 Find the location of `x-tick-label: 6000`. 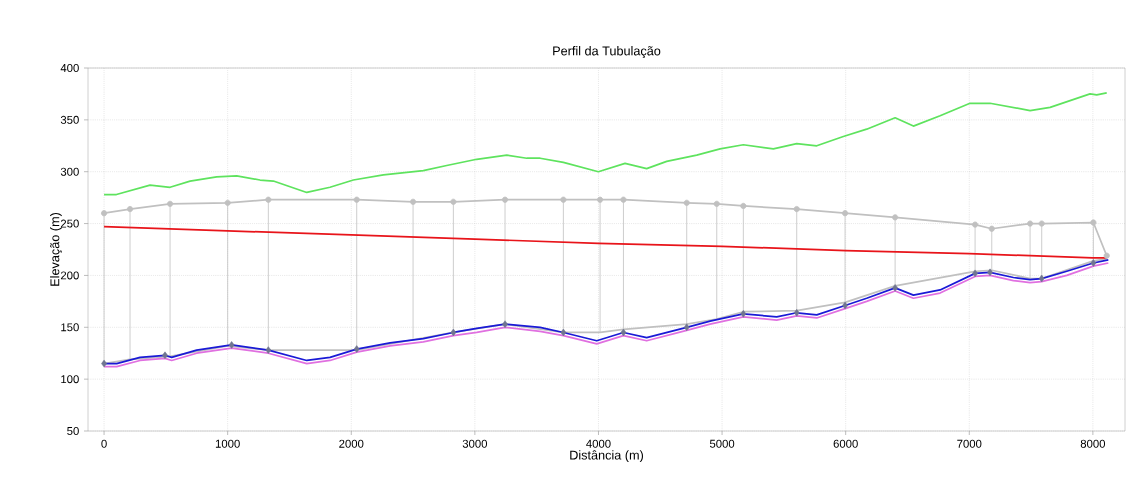

x-tick-label: 6000 is located at coordinates (845, 443).